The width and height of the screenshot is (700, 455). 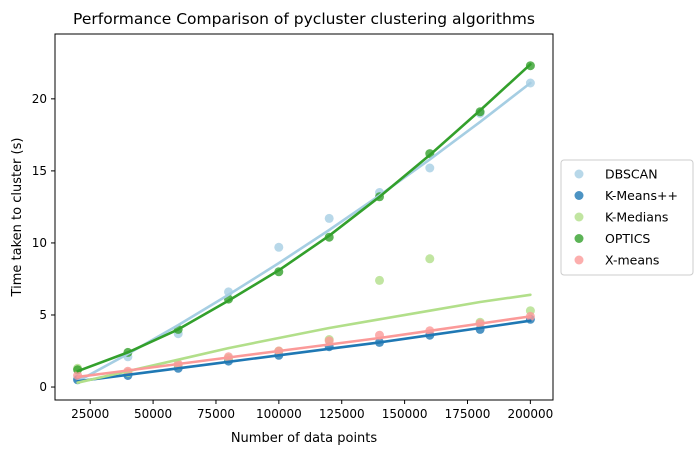 What do you see at coordinates (579, 217) in the screenshot?
I see `legend-marker-k-medians` at bounding box center [579, 217].